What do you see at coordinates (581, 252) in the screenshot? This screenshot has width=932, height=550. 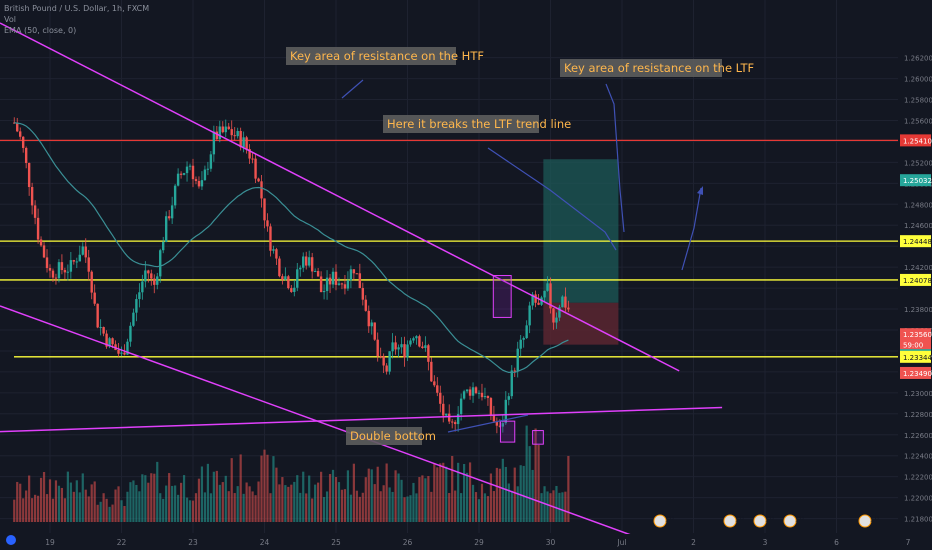 I see `position-zones` at bounding box center [581, 252].